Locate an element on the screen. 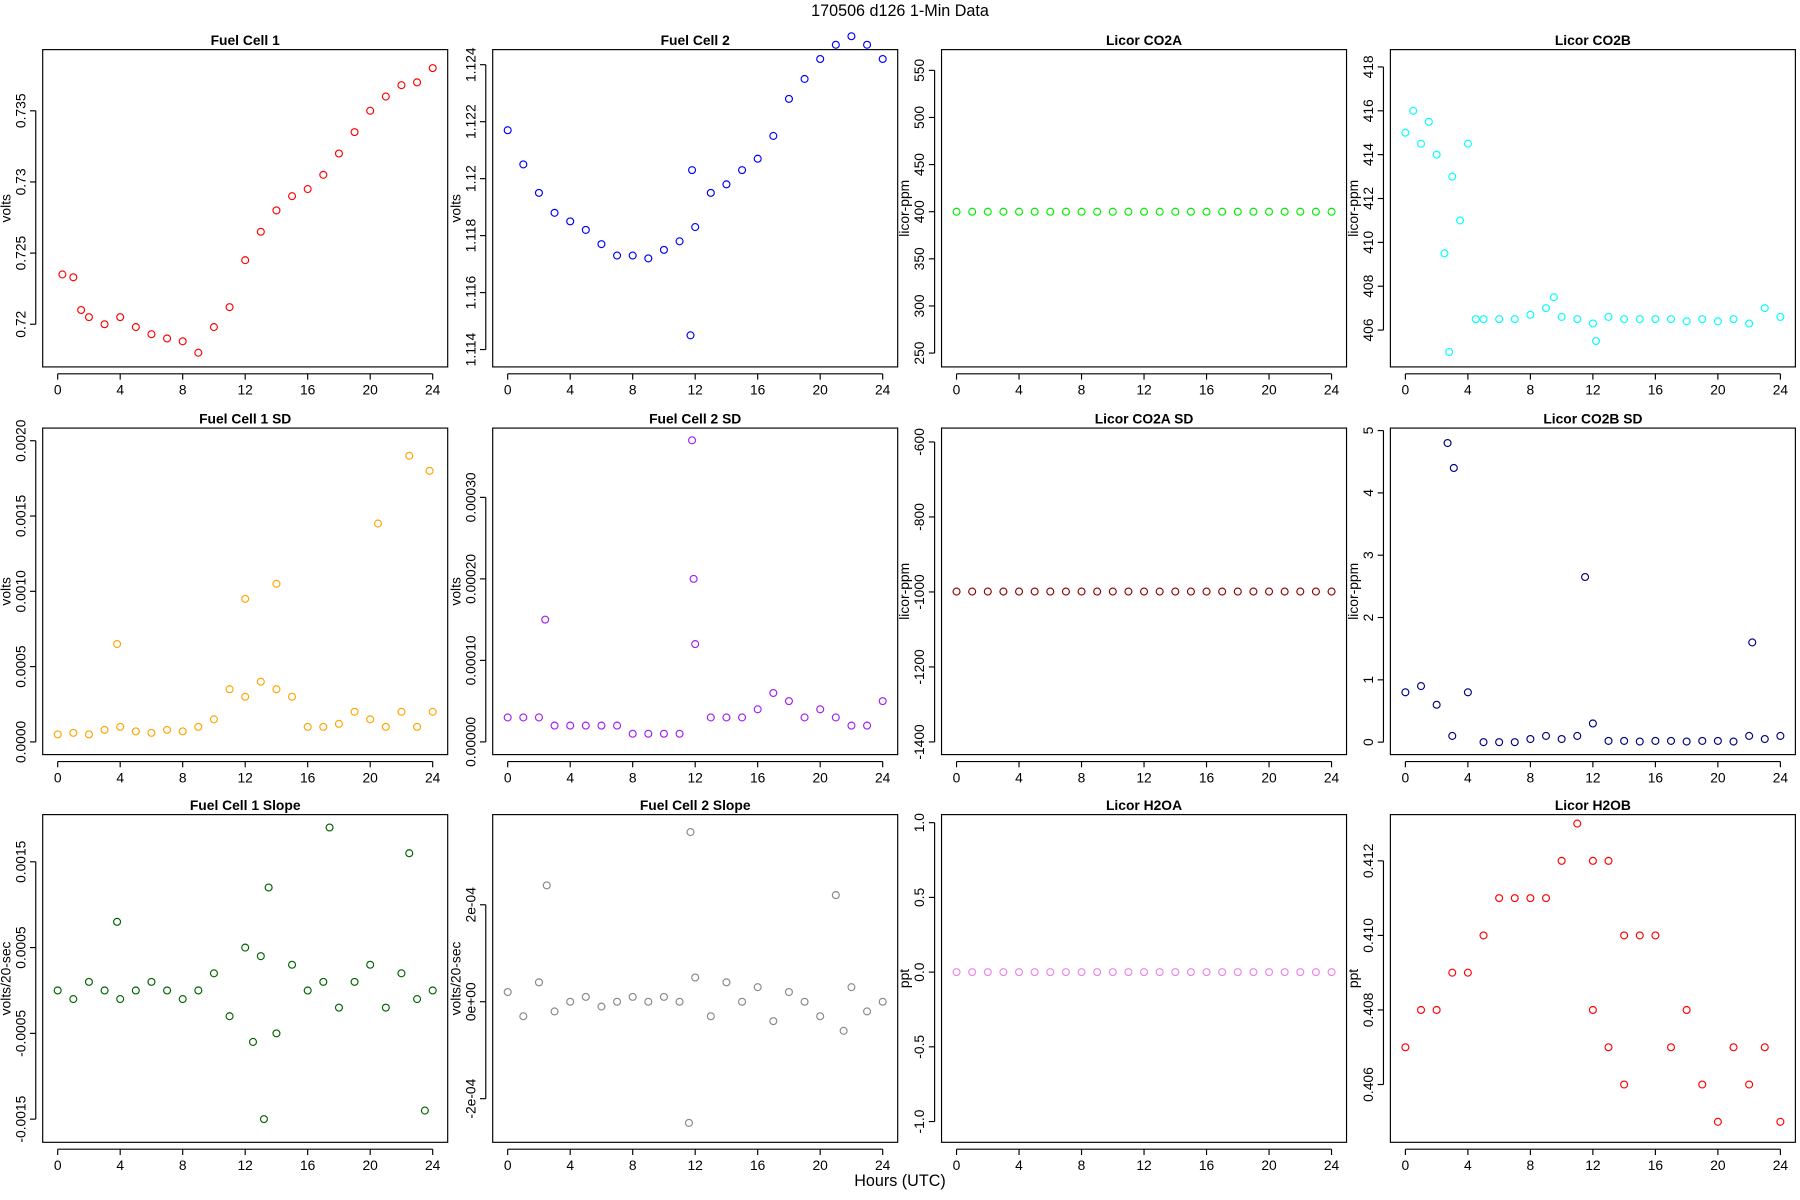  y-axis-label: volts is located at coordinates (6, 591).